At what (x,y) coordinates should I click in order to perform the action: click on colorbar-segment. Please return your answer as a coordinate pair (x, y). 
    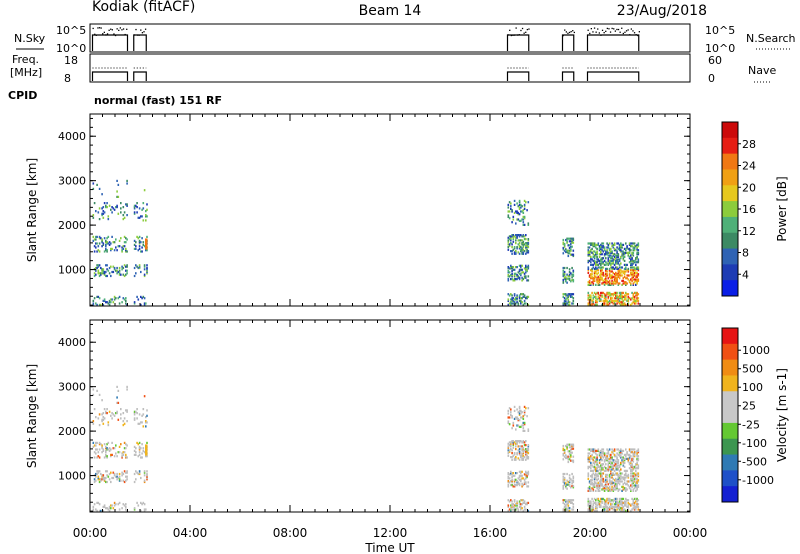
    Looking at the image, I should click on (730, 352).